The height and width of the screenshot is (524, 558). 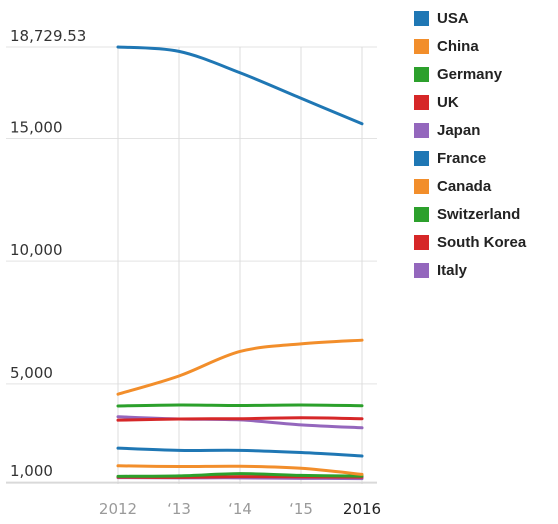 I want to click on legend-item-france: France, so click(x=470, y=158).